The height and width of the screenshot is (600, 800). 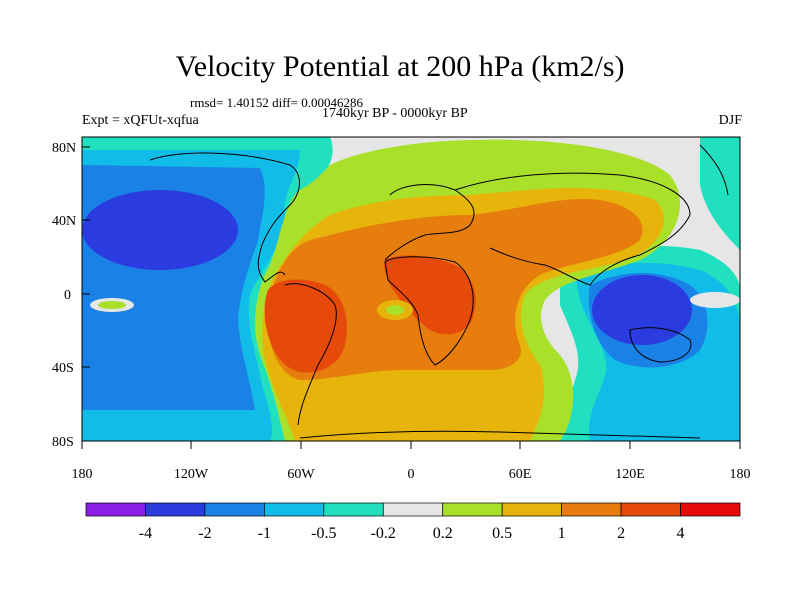 What do you see at coordinates (395, 113) in the screenshot?
I see `period-text: 1740kyr BP - 0000kyr BP` at bounding box center [395, 113].